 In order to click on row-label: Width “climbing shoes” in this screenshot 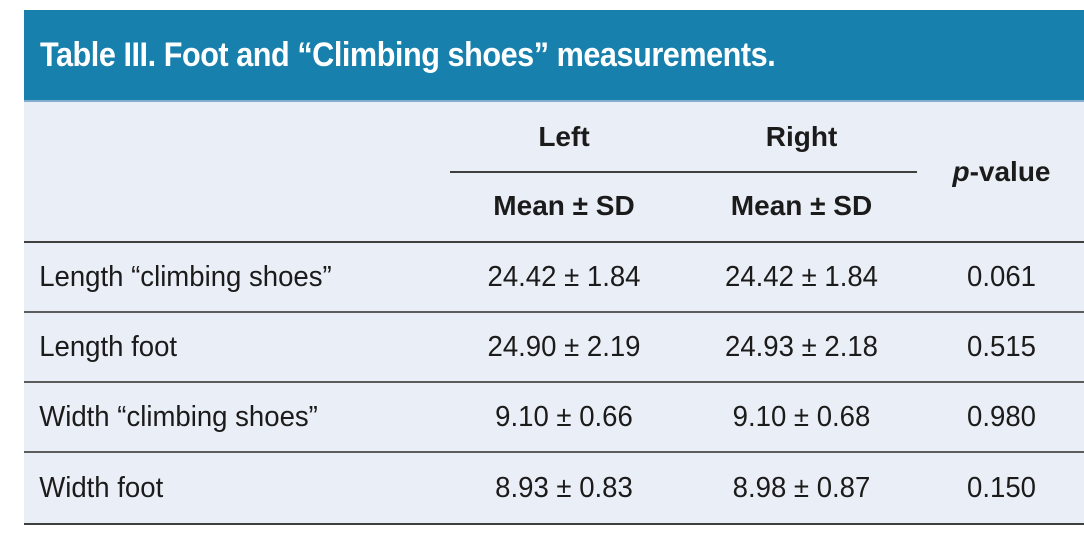, I will do `click(178, 416)`.